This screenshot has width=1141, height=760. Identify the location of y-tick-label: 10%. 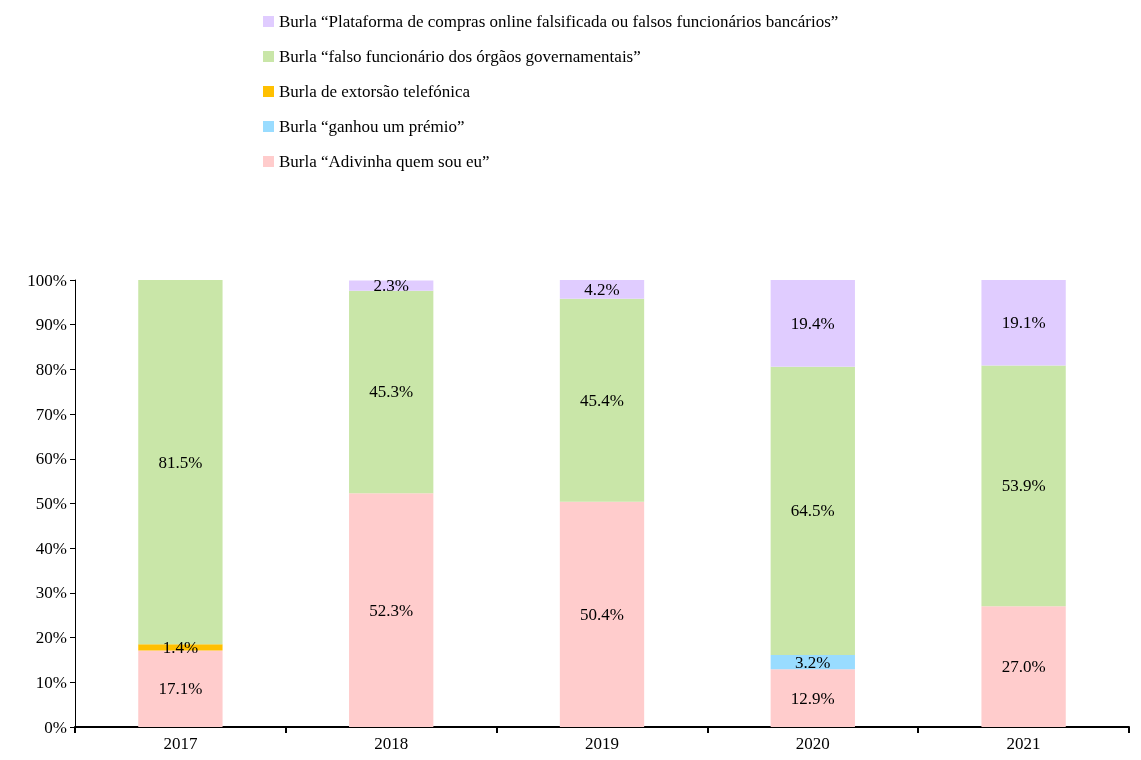
(51, 682).